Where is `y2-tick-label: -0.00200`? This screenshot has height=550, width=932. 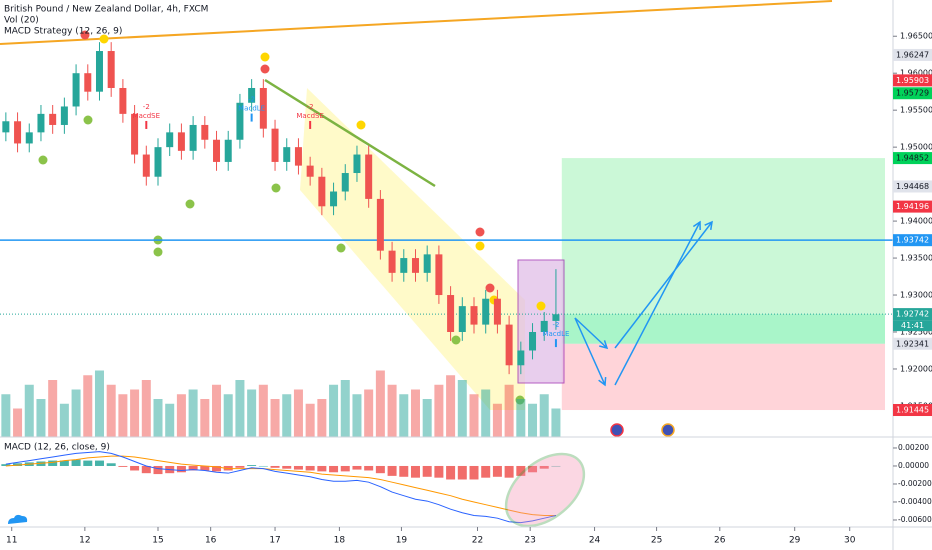
y2-tick-label: -0.00200 is located at coordinates (915, 483).